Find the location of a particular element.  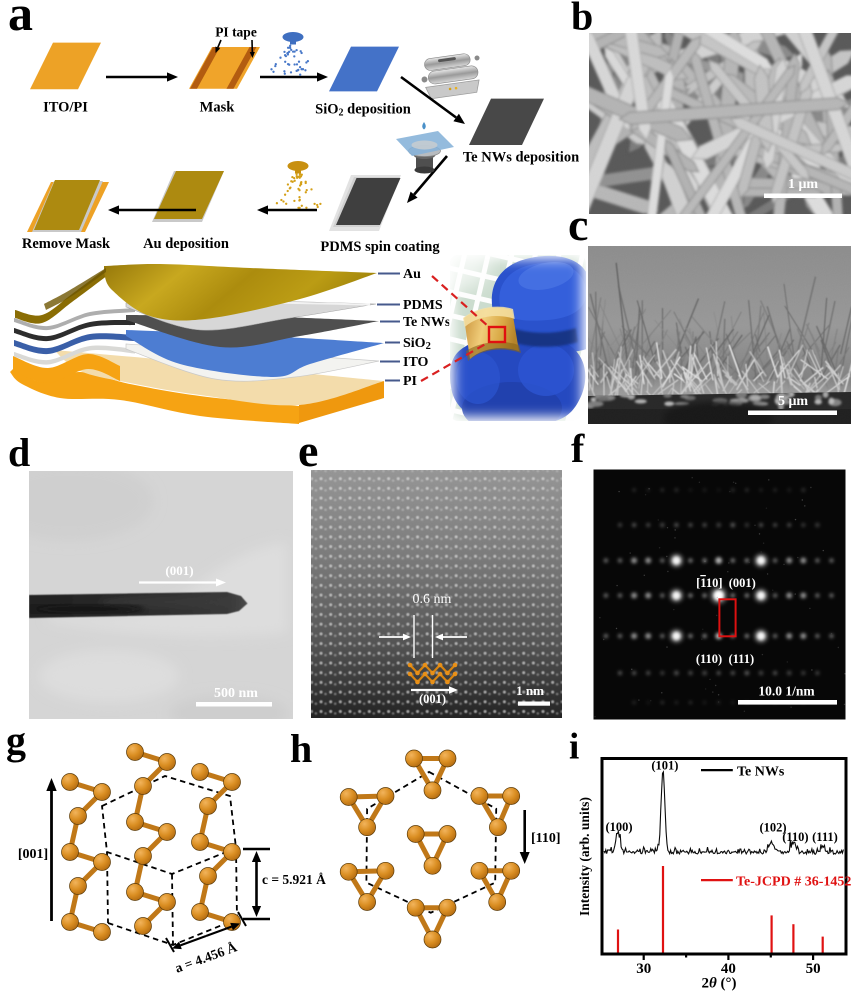

svg-text: 30 is located at coordinates (643, 969).